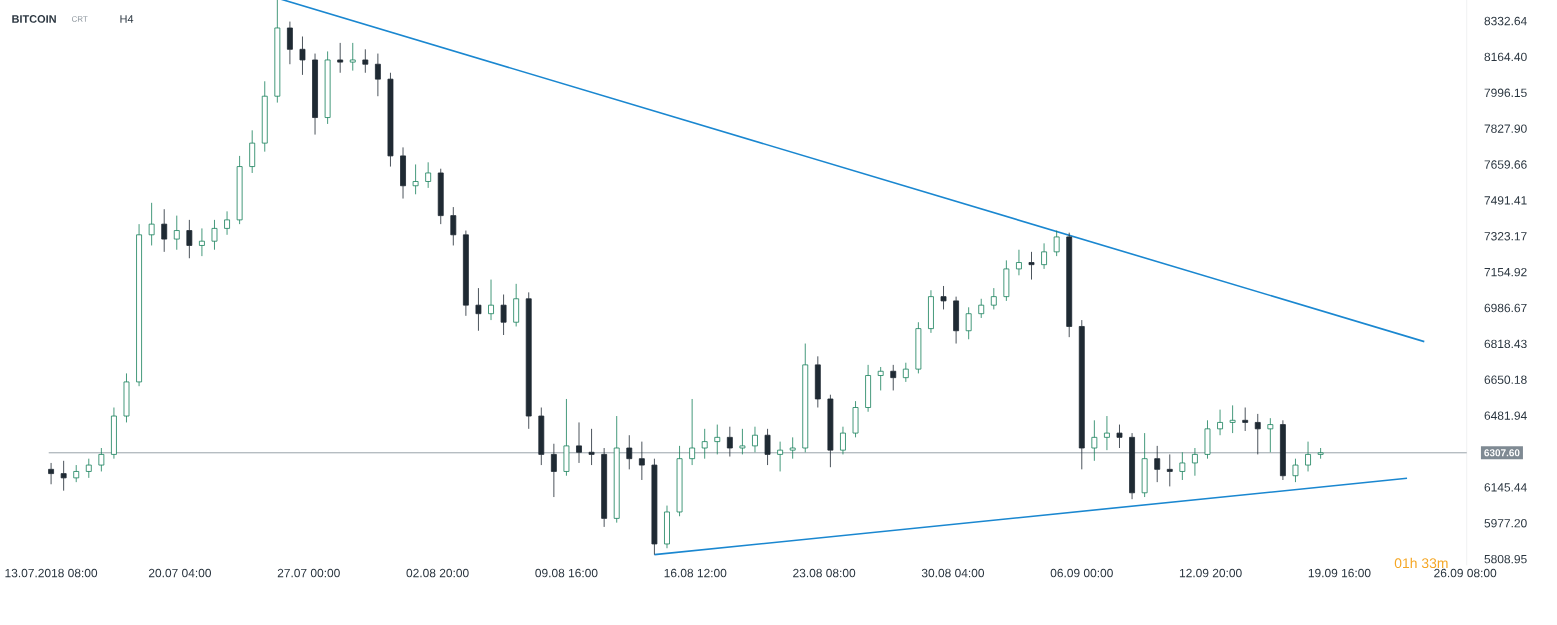 The width and height of the screenshot is (1557, 625). What do you see at coordinates (180, 573) in the screenshot?
I see `x-tick-label: 20.07 04:00` at bounding box center [180, 573].